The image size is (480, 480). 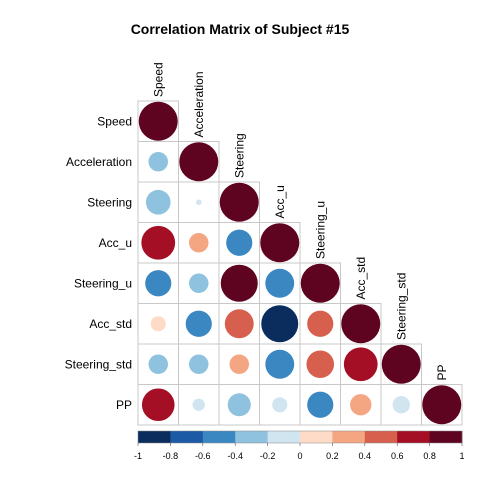 I want to click on row-label-4: Steering_u, so click(x=103, y=283).